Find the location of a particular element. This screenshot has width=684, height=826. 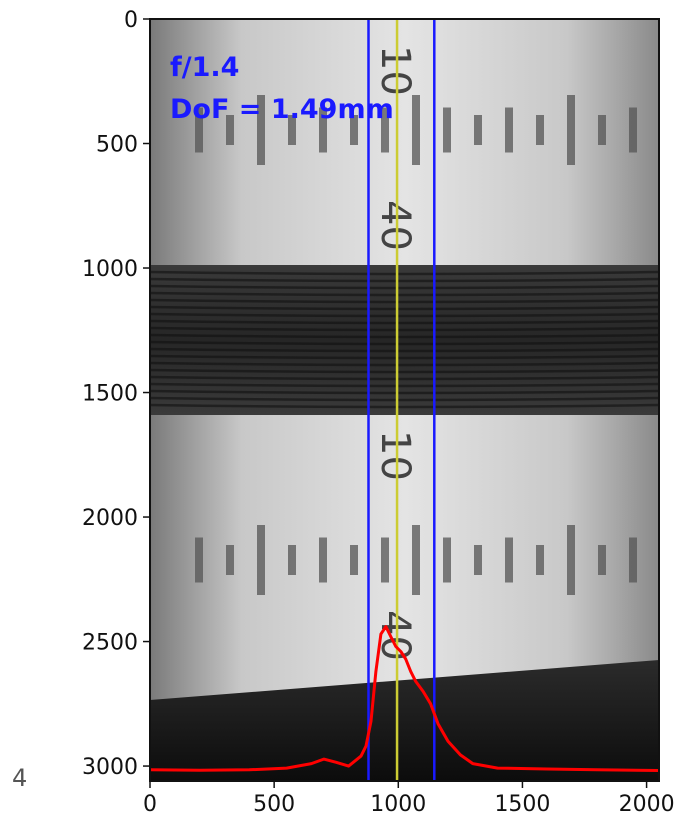

x-tick-label: 1500 is located at coordinates (522, 804).